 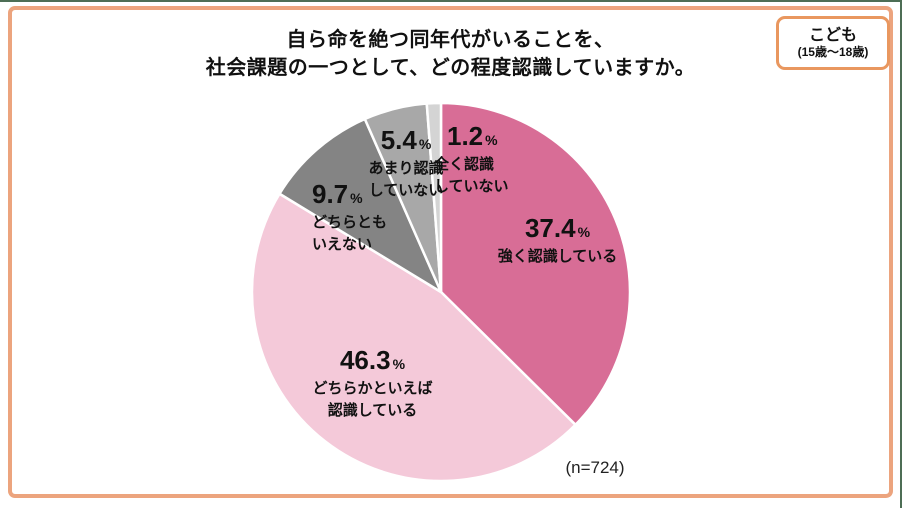 I want to click on pie-label-strongly-aware: 37.4% 強く認識している, so click(x=557, y=241).